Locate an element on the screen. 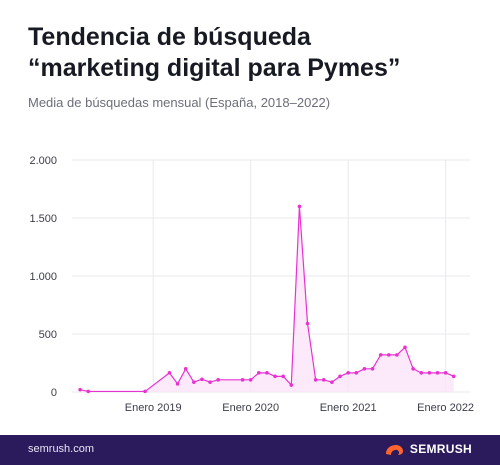  x-tick-label: Enero 2020 is located at coordinates (250, 408).